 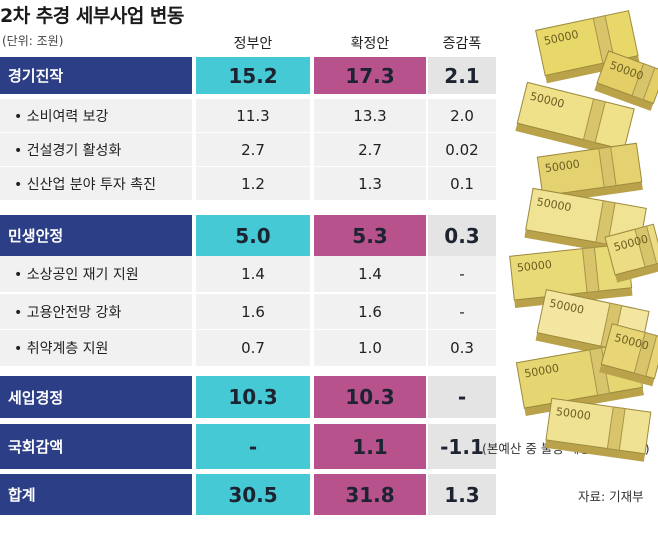 What do you see at coordinates (253, 494) in the screenshot?
I see `value-government: 30.5` at bounding box center [253, 494].